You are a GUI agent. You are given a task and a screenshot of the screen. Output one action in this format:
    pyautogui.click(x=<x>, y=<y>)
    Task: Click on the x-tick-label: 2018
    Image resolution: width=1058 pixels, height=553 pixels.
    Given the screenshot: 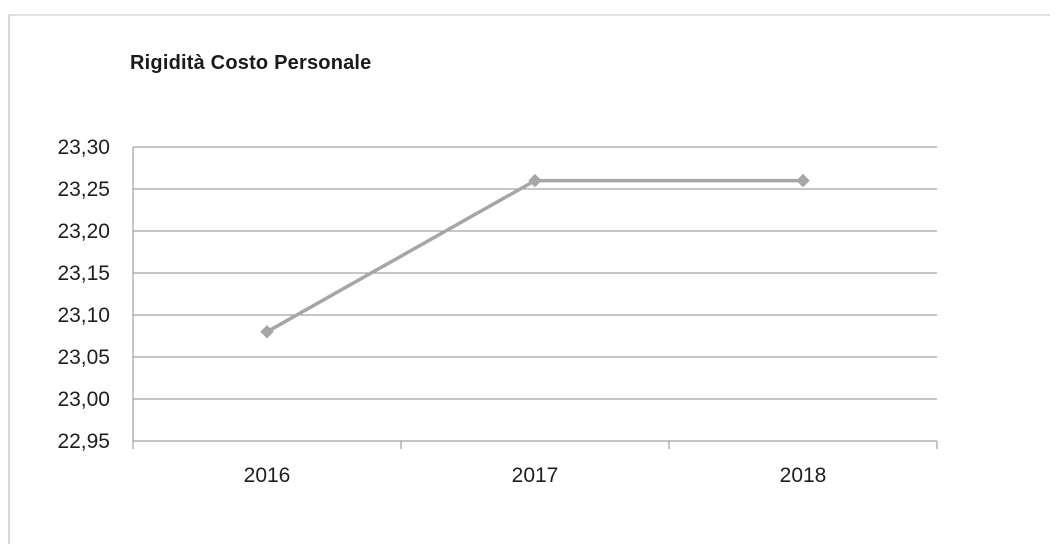 What is the action you would take?
    pyautogui.click(x=803, y=475)
    